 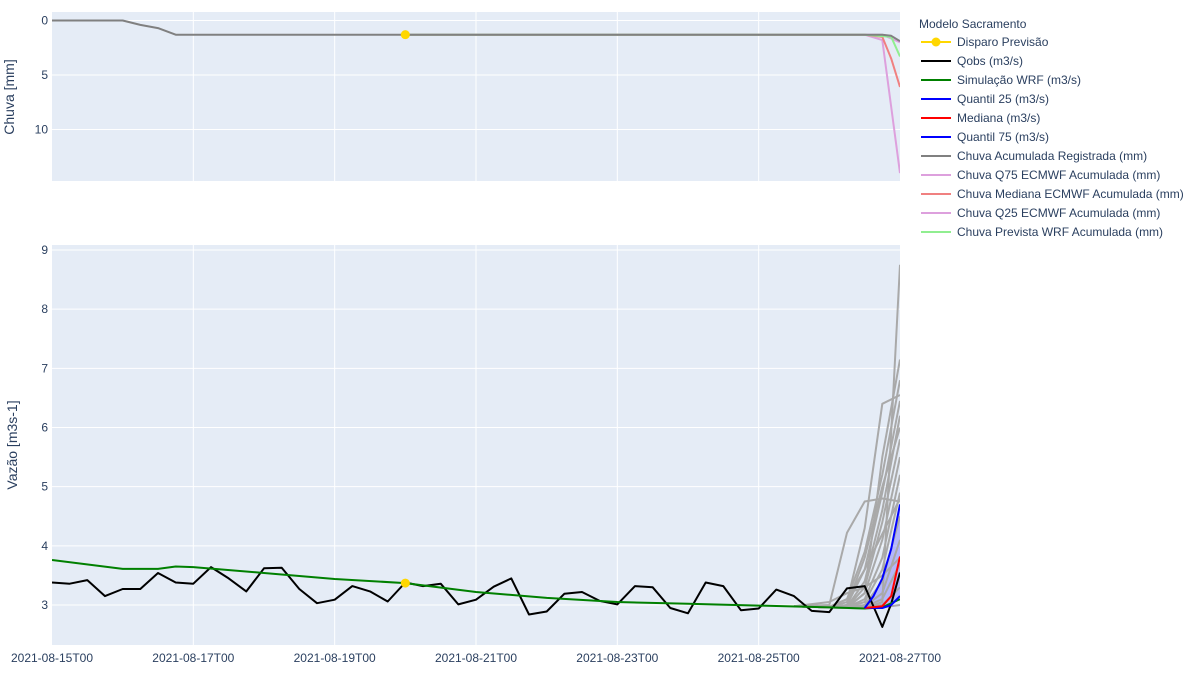 What do you see at coordinates (936, 42) in the screenshot?
I see `legend-marker` at bounding box center [936, 42].